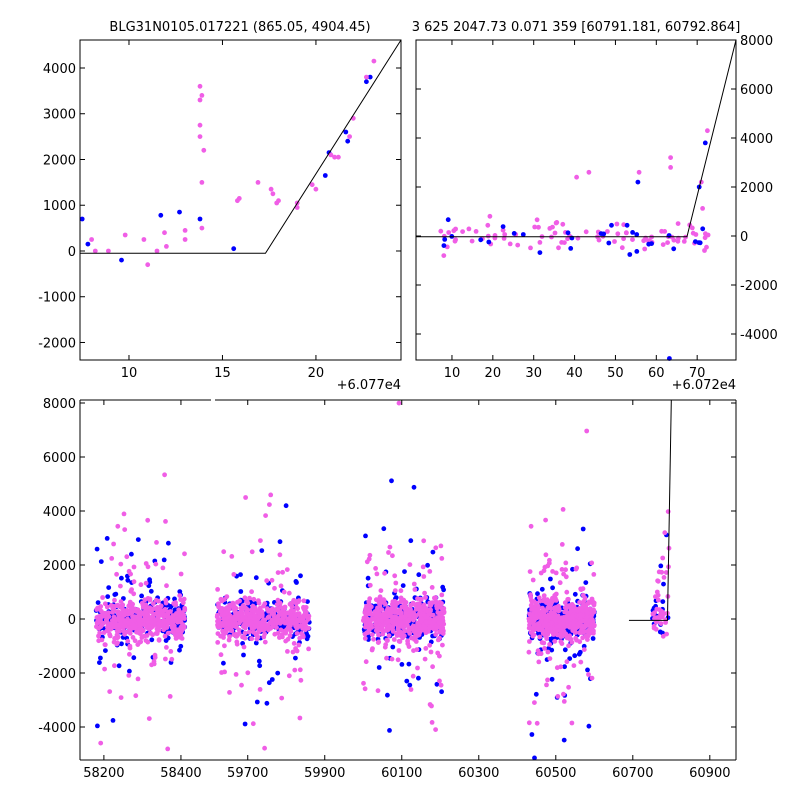 The image size is (800, 804). I want to click on x-tick-label: 10, so click(452, 373).